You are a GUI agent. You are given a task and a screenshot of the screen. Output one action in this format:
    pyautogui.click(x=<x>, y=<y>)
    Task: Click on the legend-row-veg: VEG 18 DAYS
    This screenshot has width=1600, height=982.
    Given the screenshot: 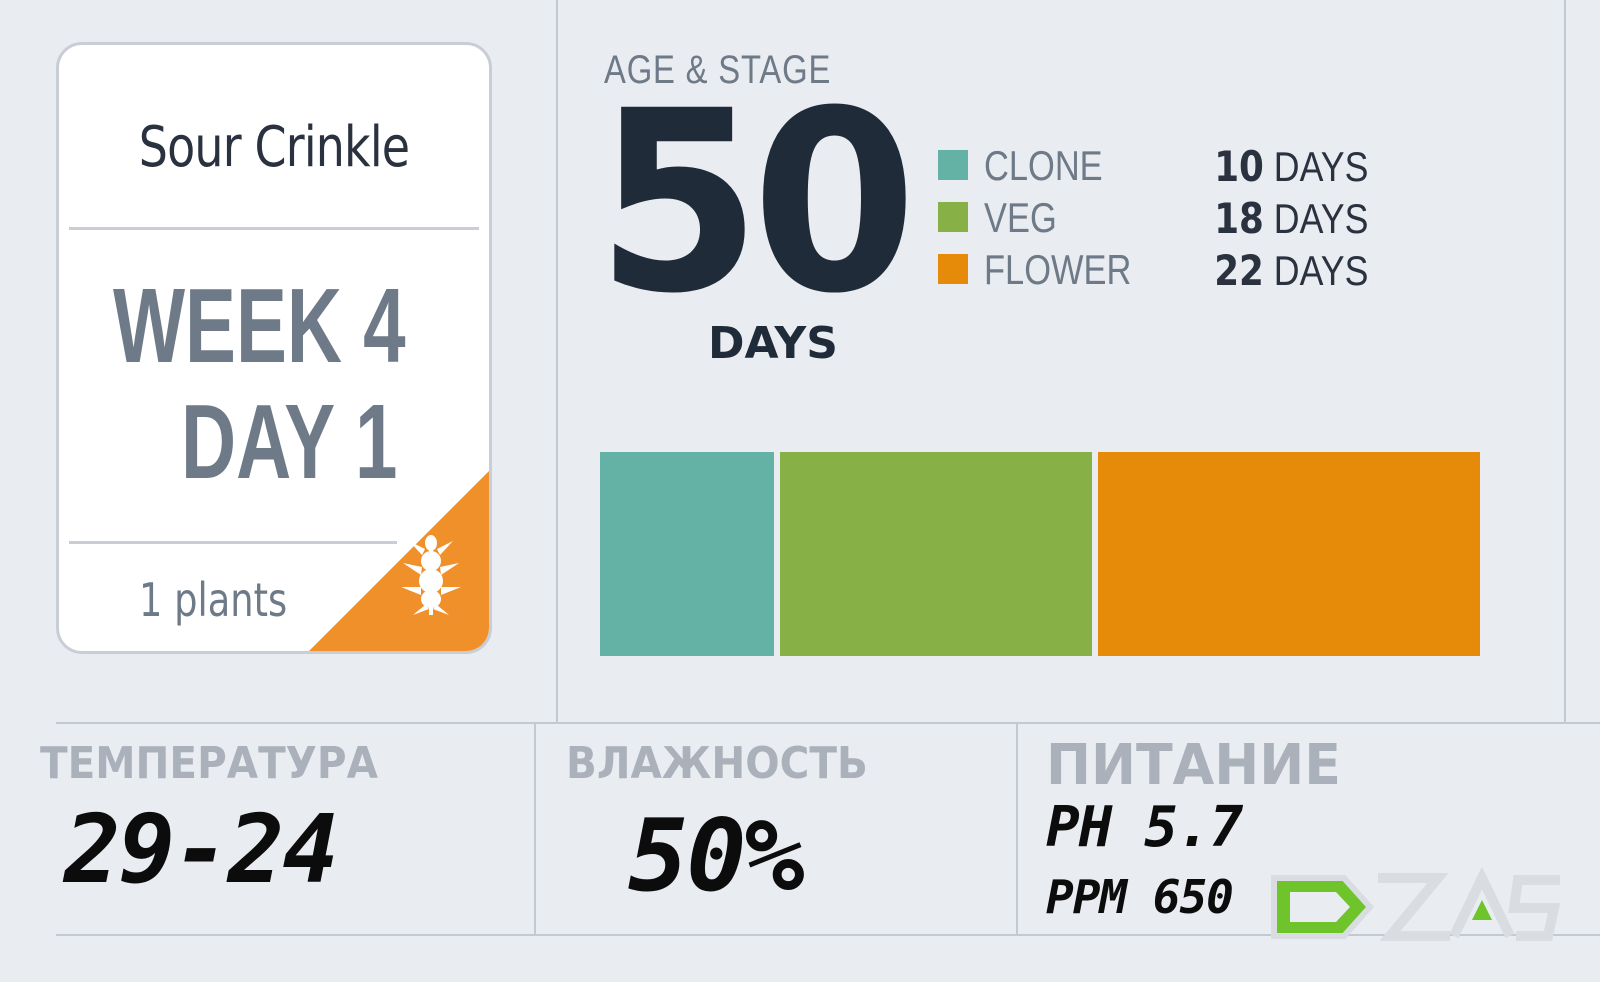 What is the action you would take?
    pyautogui.click(x=1158, y=217)
    